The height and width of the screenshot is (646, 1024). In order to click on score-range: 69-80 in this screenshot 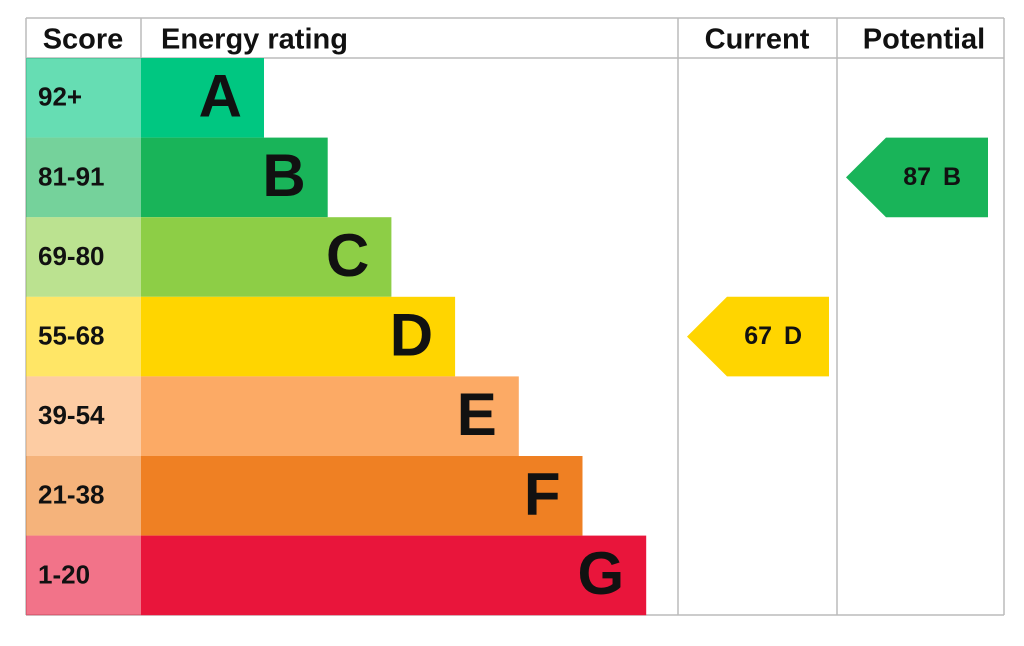, I will do `click(71, 256)`.